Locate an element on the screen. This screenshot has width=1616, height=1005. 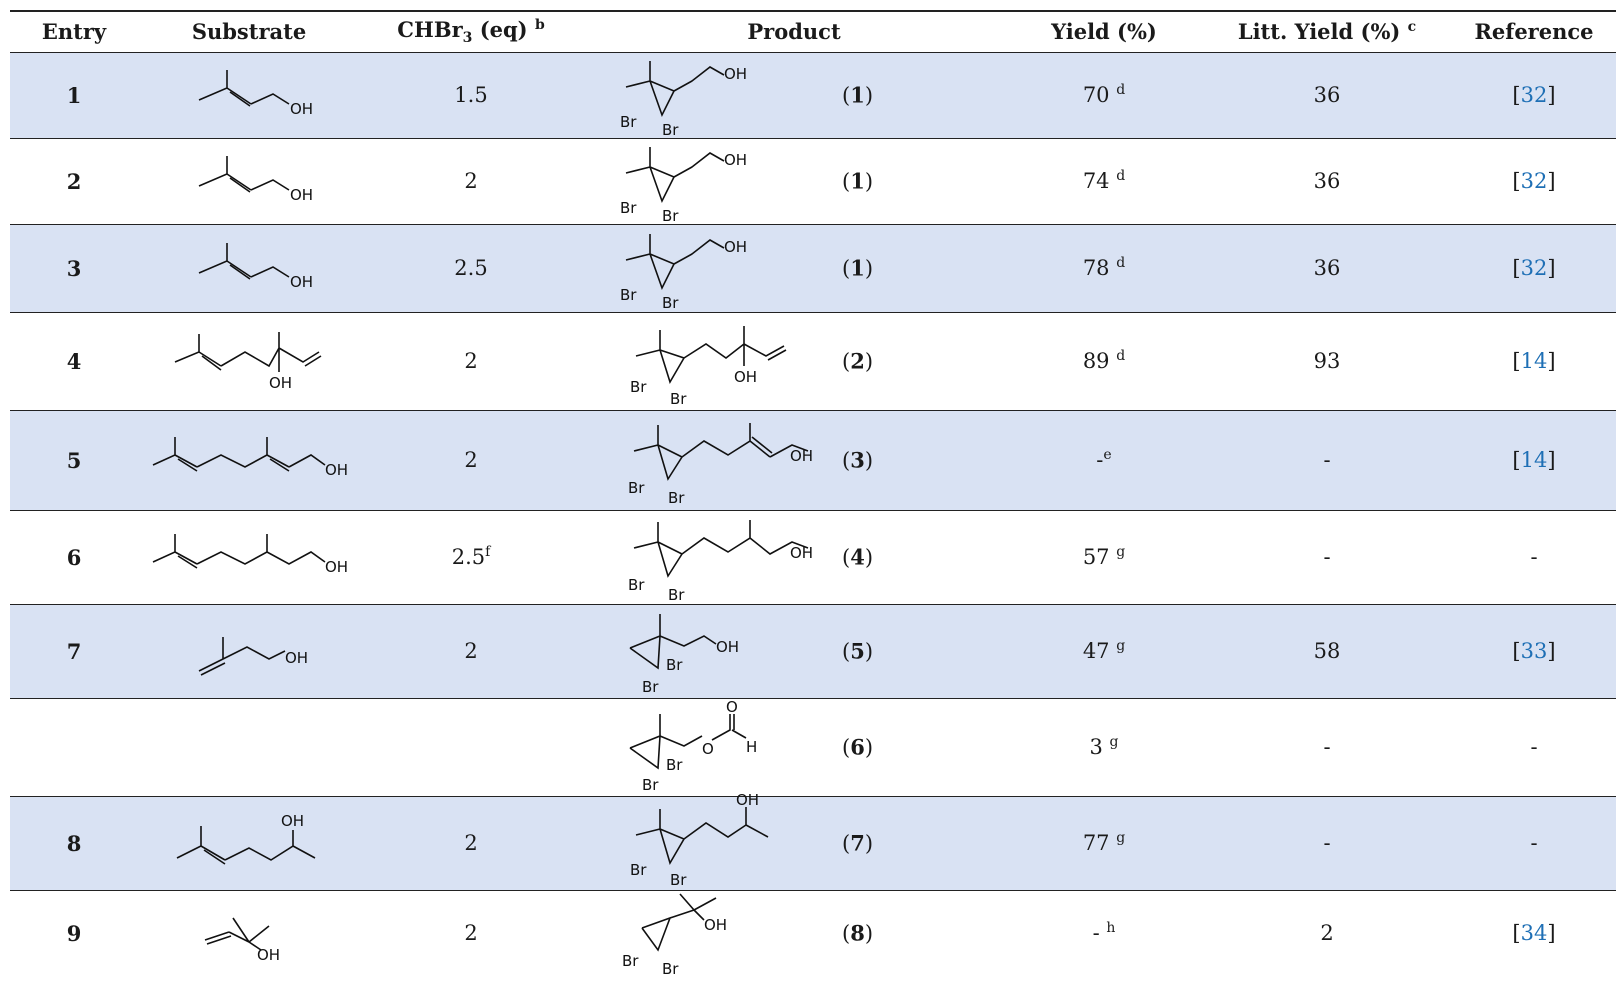
header-litt-yield: Litt. Yield (%) c is located at coordinates (1327, 32).